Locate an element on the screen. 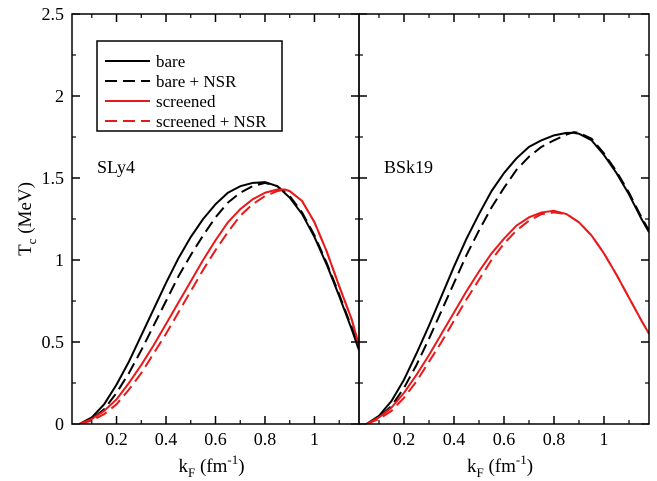 This screenshot has height=481, width=657. y-axis-label: Tc (MeV) is located at coordinates (27, 219).